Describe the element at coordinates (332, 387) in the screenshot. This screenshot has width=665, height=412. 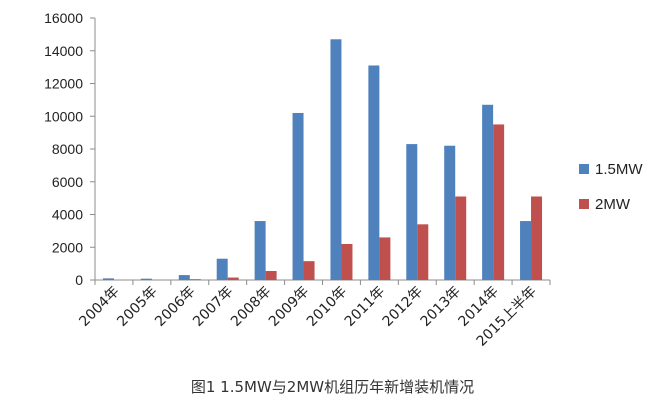
I see `figure-caption: 图1 1.5MW与2MW机组历年新增装机情况` at that location.